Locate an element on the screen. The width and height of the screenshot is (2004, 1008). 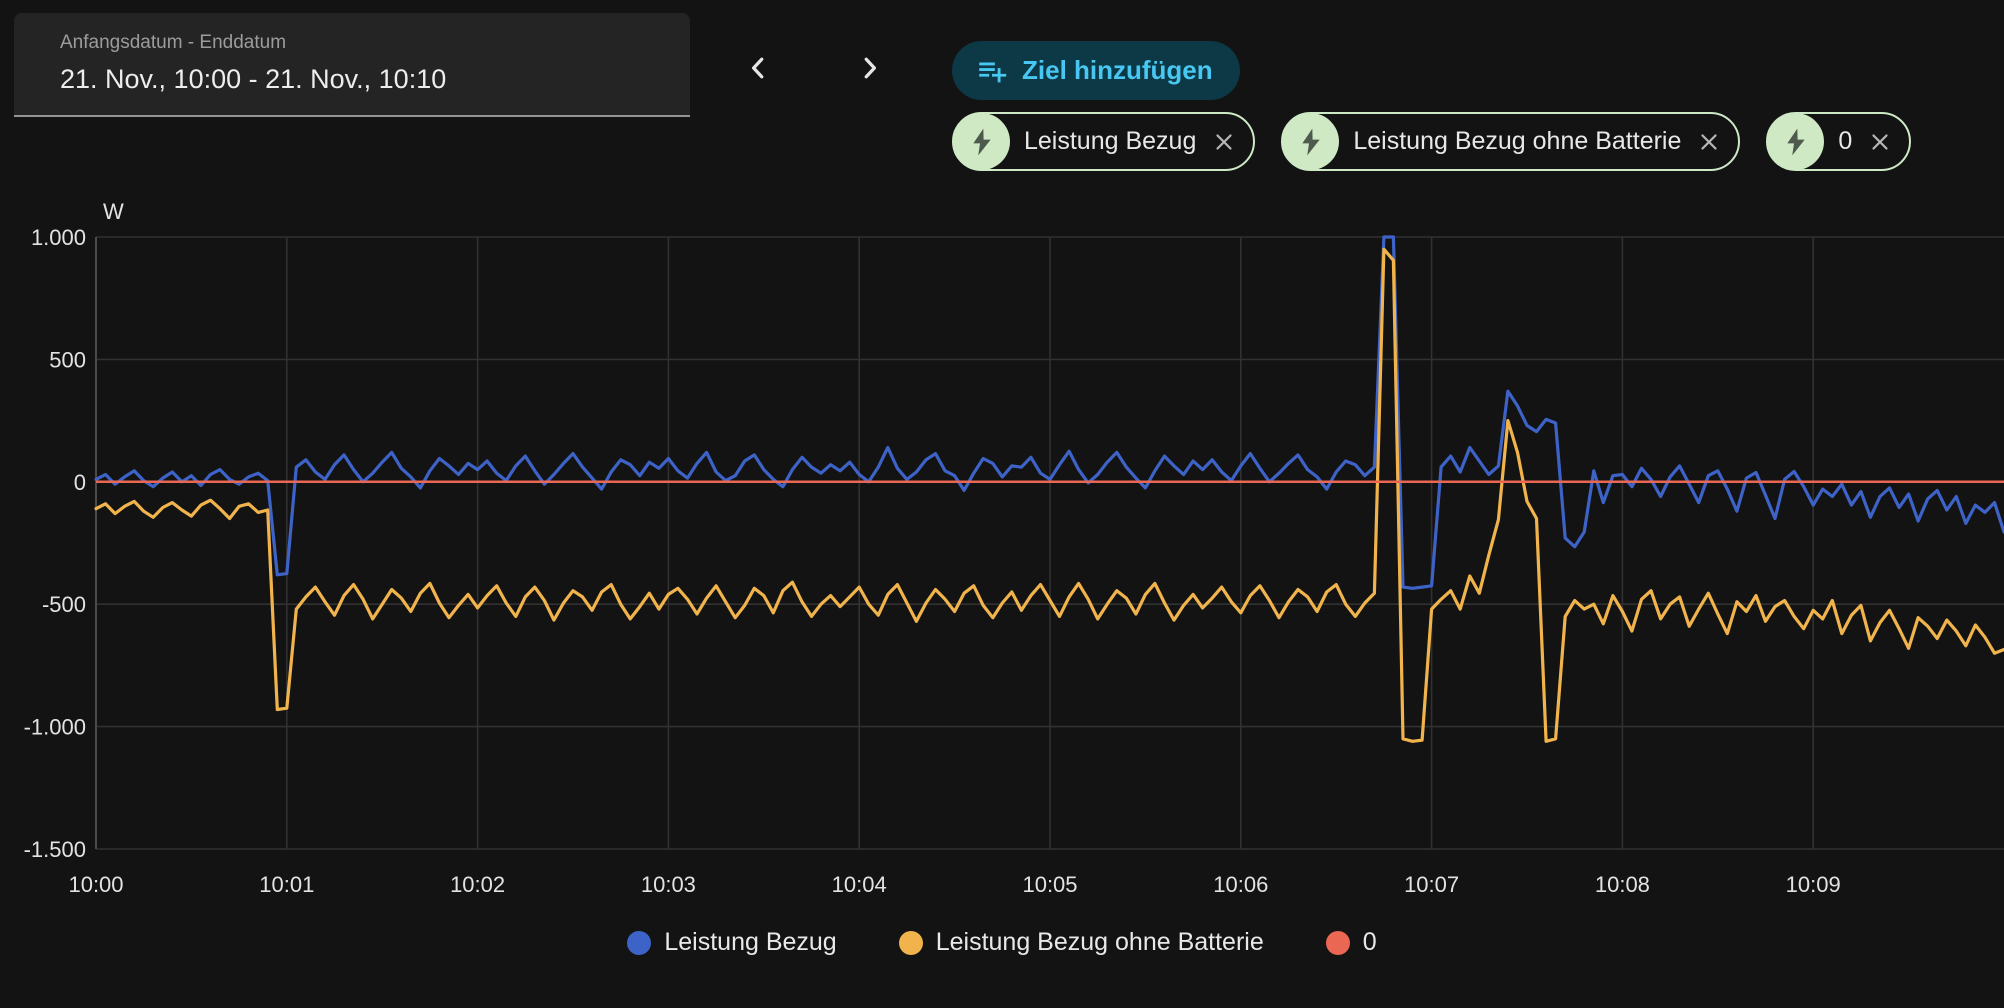
x-tick-label: 10:09 is located at coordinates (1813, 884).